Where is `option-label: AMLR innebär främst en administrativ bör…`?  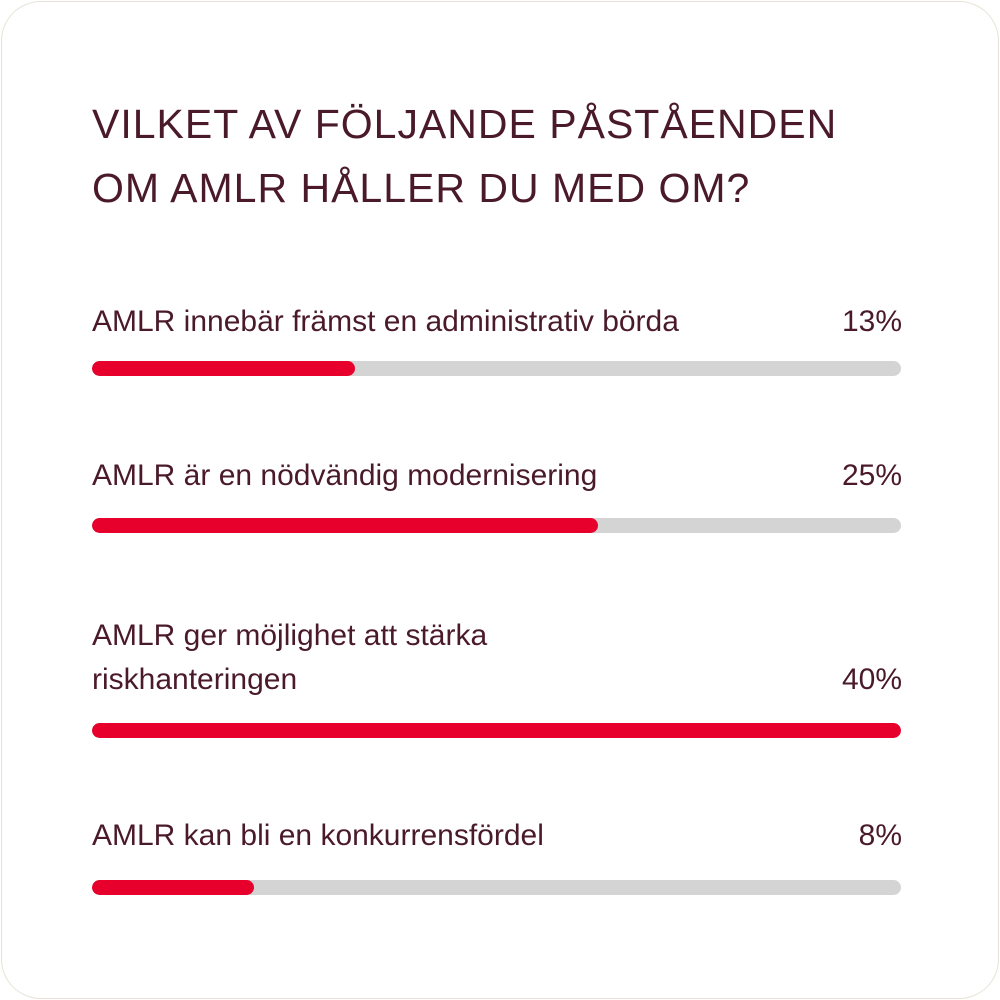
option-label: AMLR innebär främst en administrativ bör… is located at coordinates (385, 321).